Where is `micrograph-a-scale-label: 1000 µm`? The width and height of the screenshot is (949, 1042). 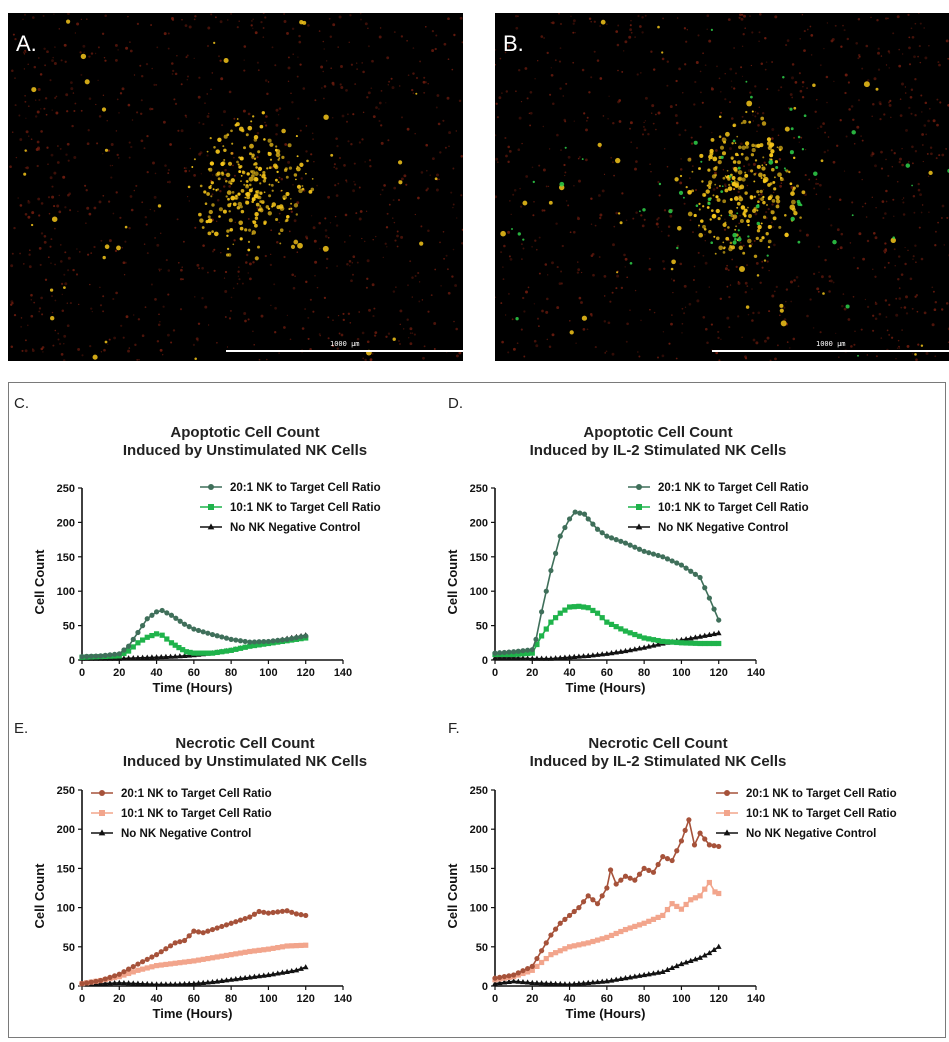
micrograph-a-scale-label: 1000 µm is located at coordinates (345, 344).